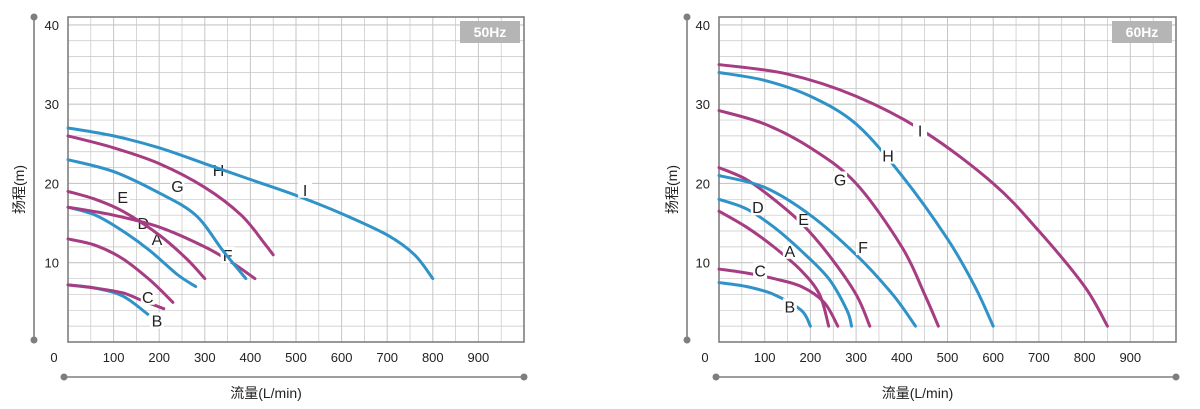  I want to click on curve-label-f: F, so click(863, 248).